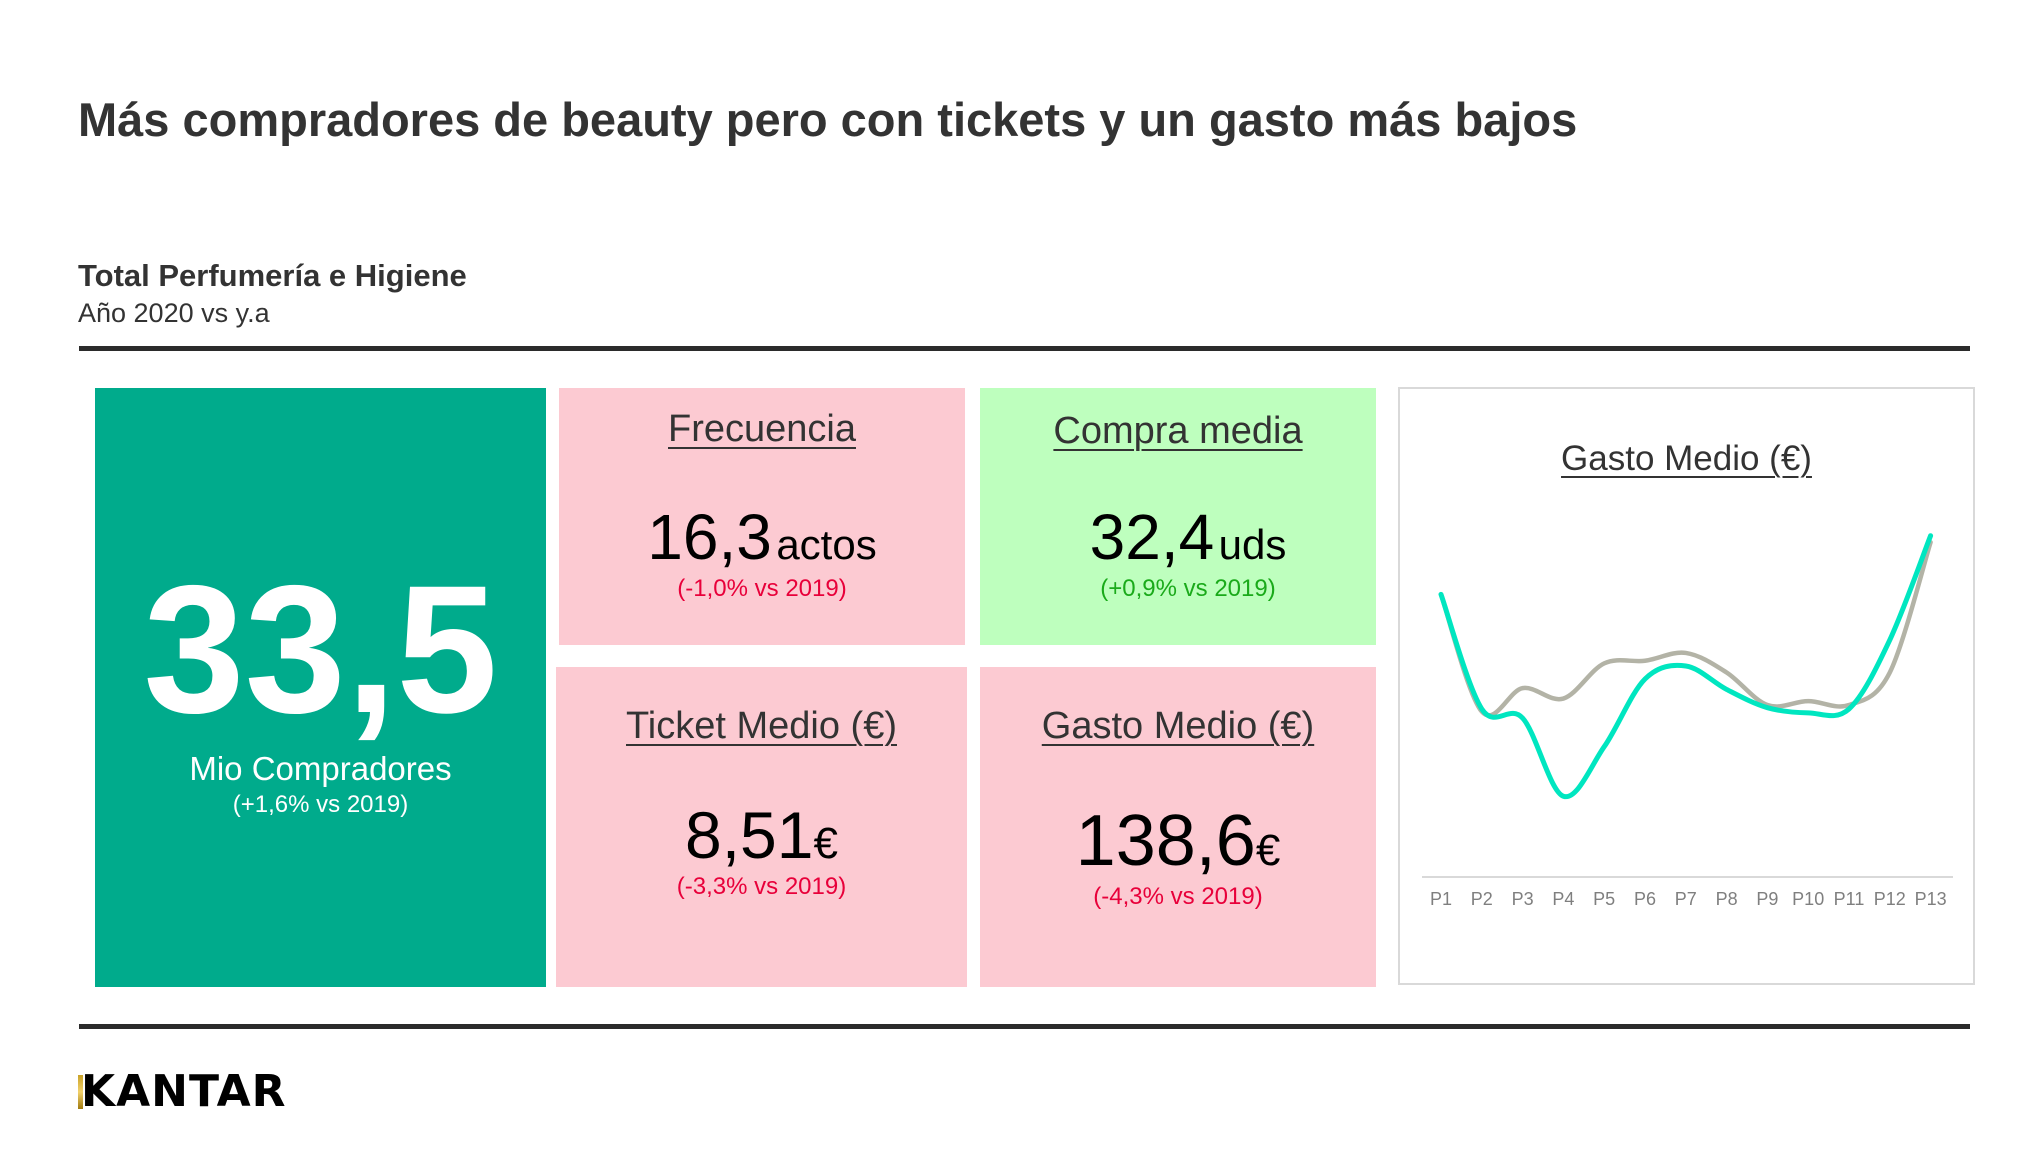  Describe the element at coordinates (762, 429) in the screenshot. I see `kpi-title: Frecuencia` at that location.